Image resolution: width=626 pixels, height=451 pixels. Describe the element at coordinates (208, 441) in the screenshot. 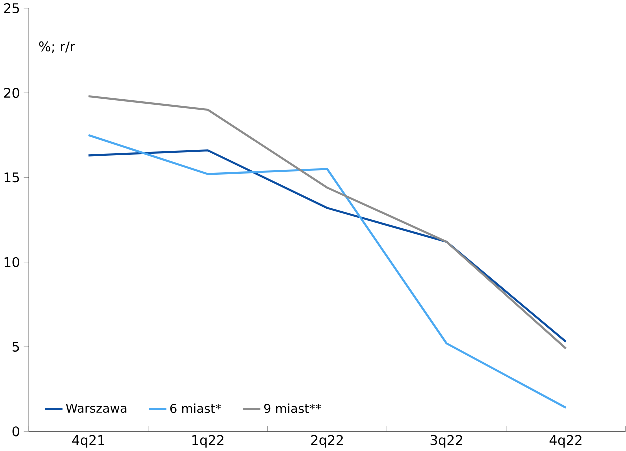

I see `x-tick-label: 1q22` at that location.